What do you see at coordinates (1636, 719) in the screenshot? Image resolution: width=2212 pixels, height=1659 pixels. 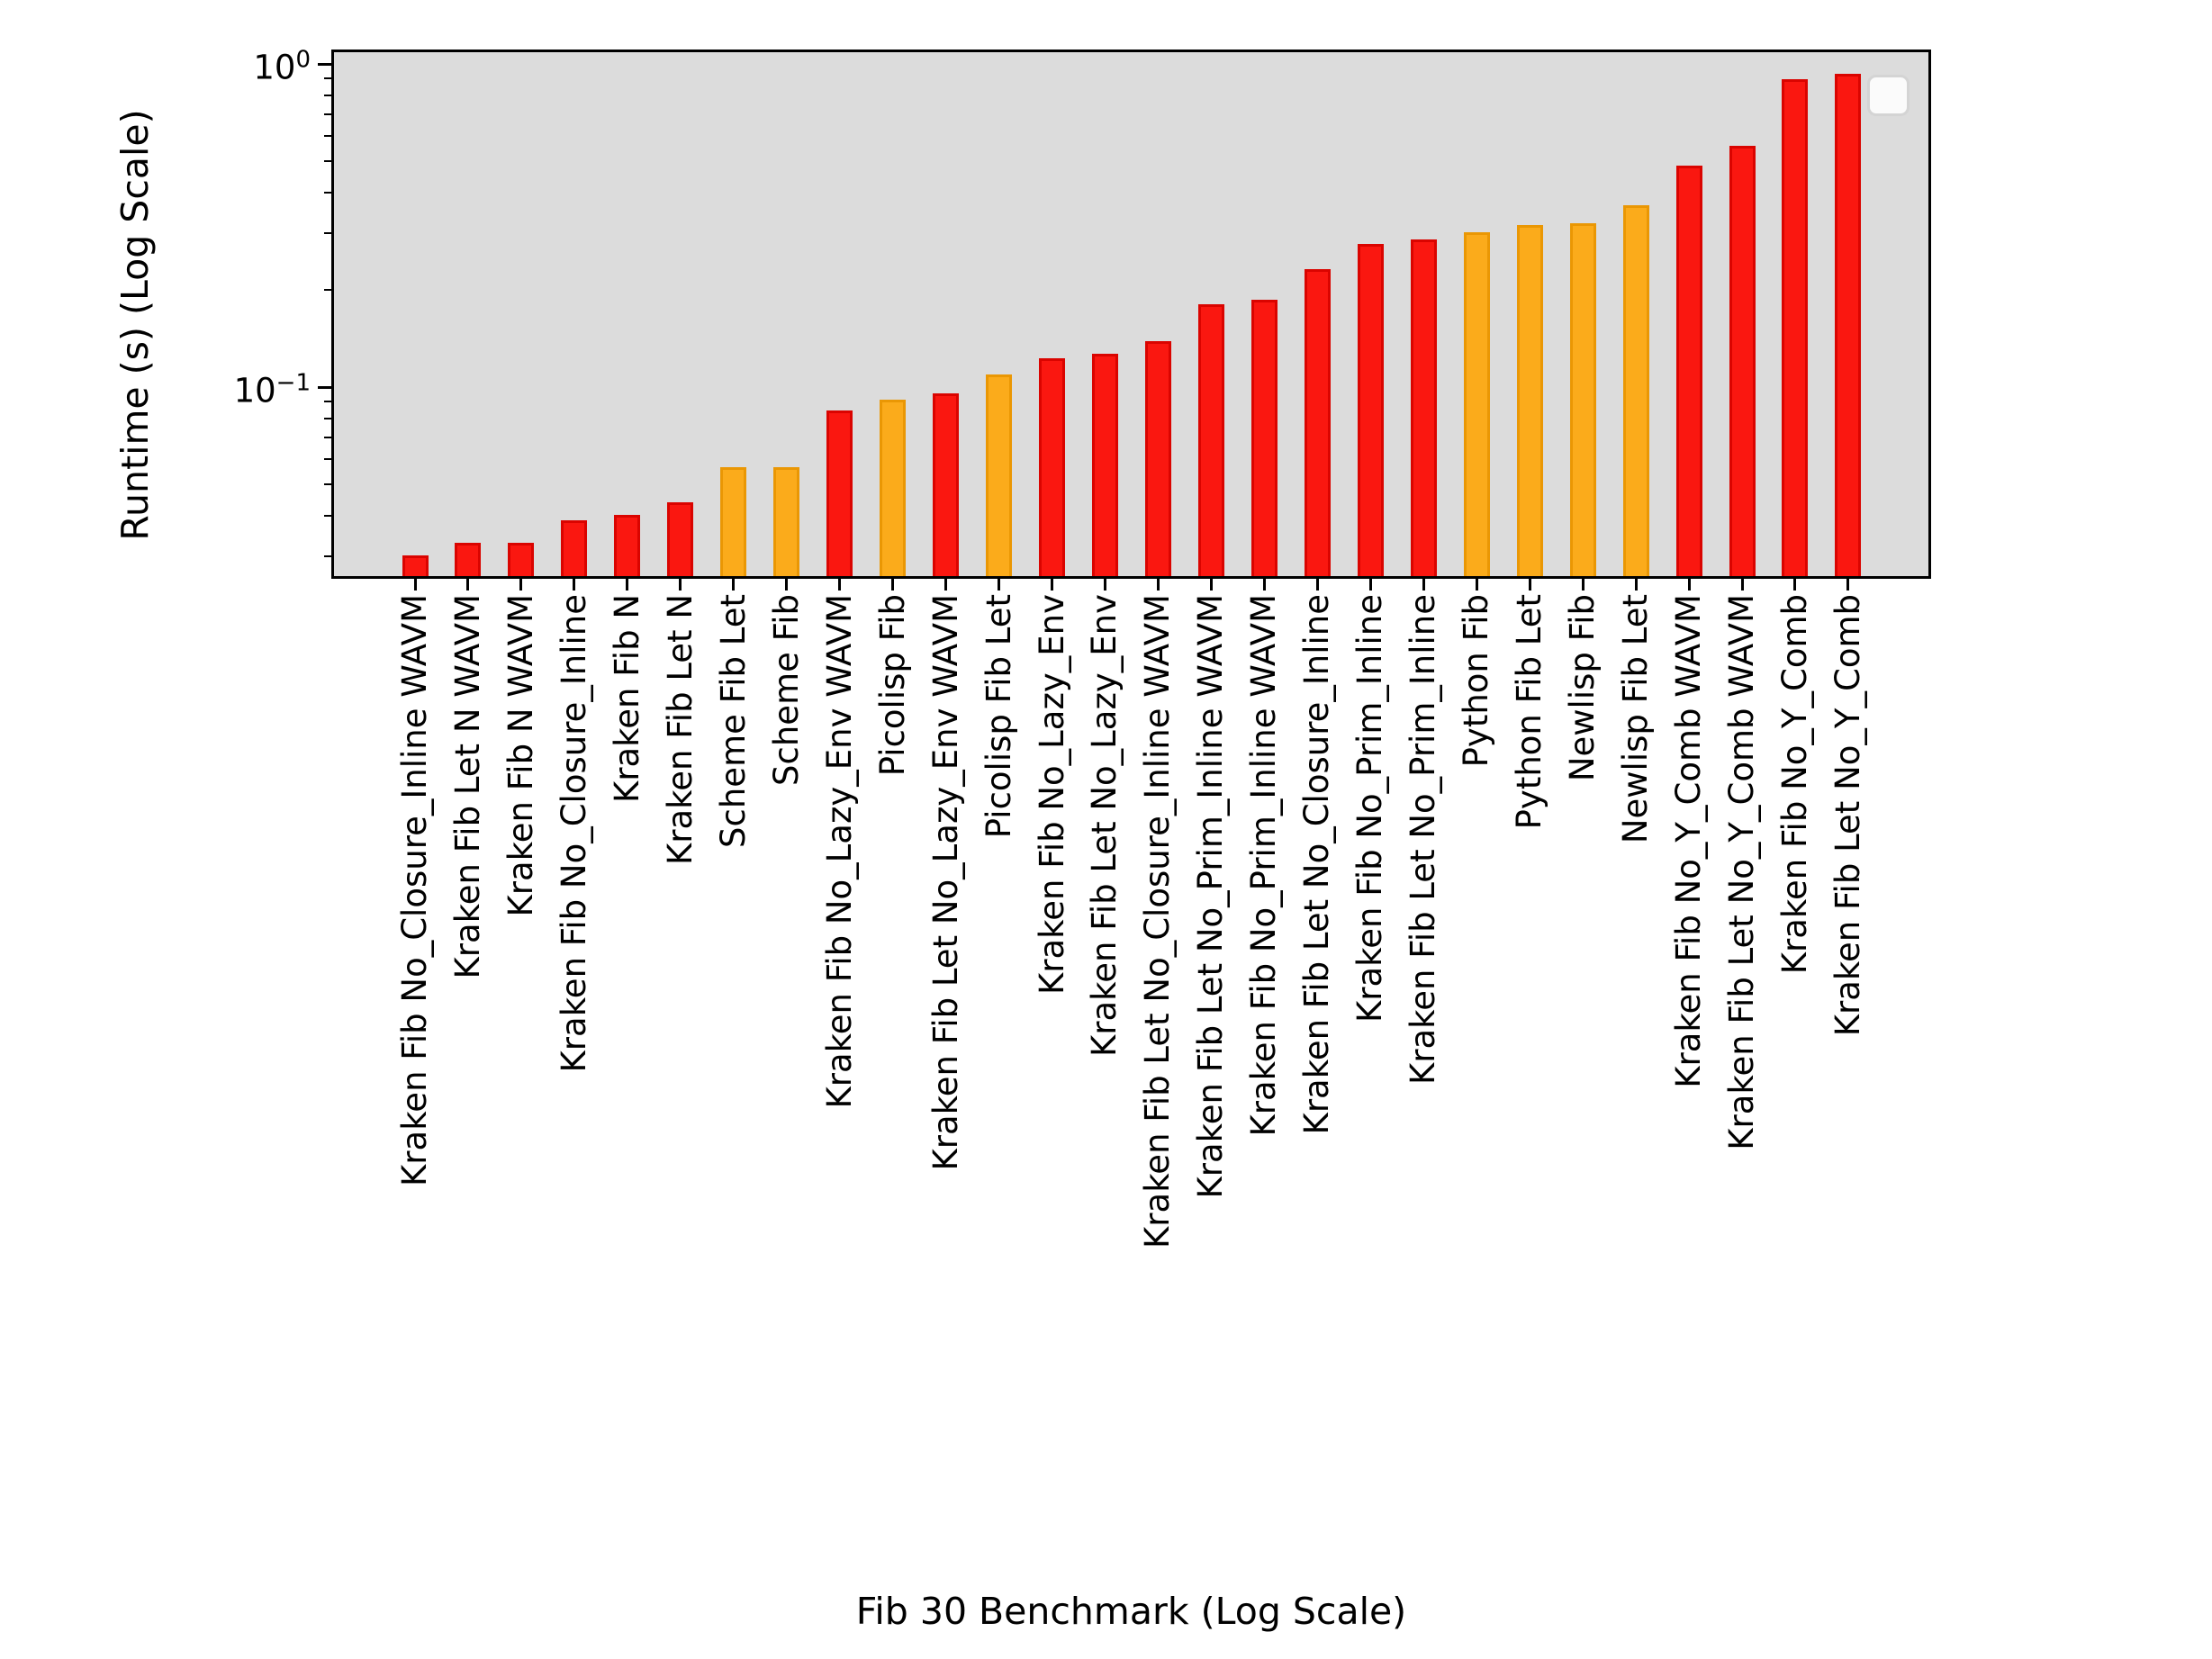 I see `x-tick-label: Newlisp Fib Let` at bounding box center [1636, 719].